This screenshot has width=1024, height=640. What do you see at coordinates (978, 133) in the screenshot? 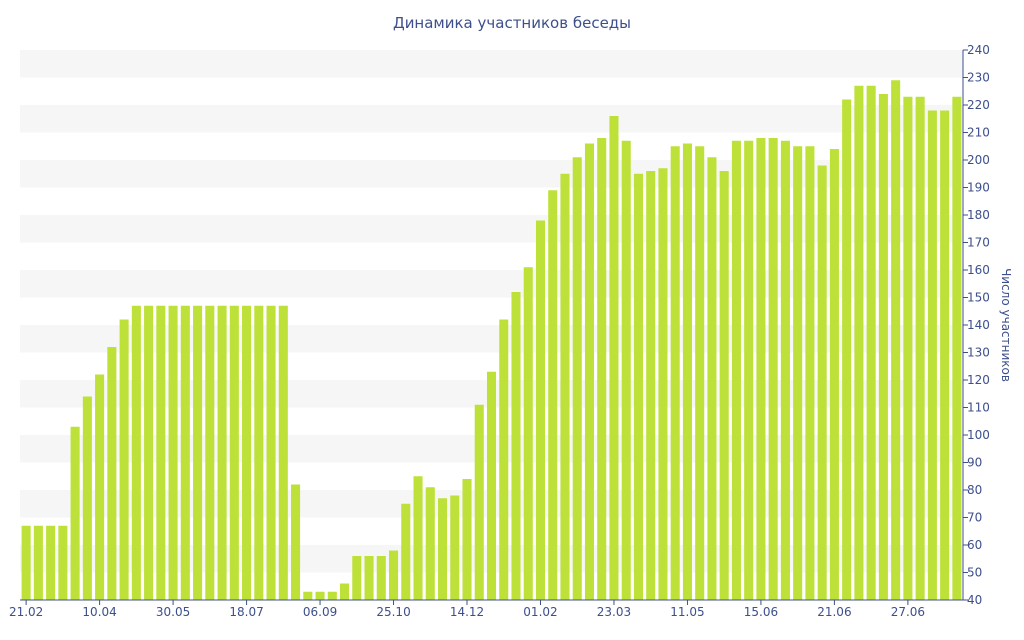
I see `y-tick-label: 210` at bounding box center [978, 133].